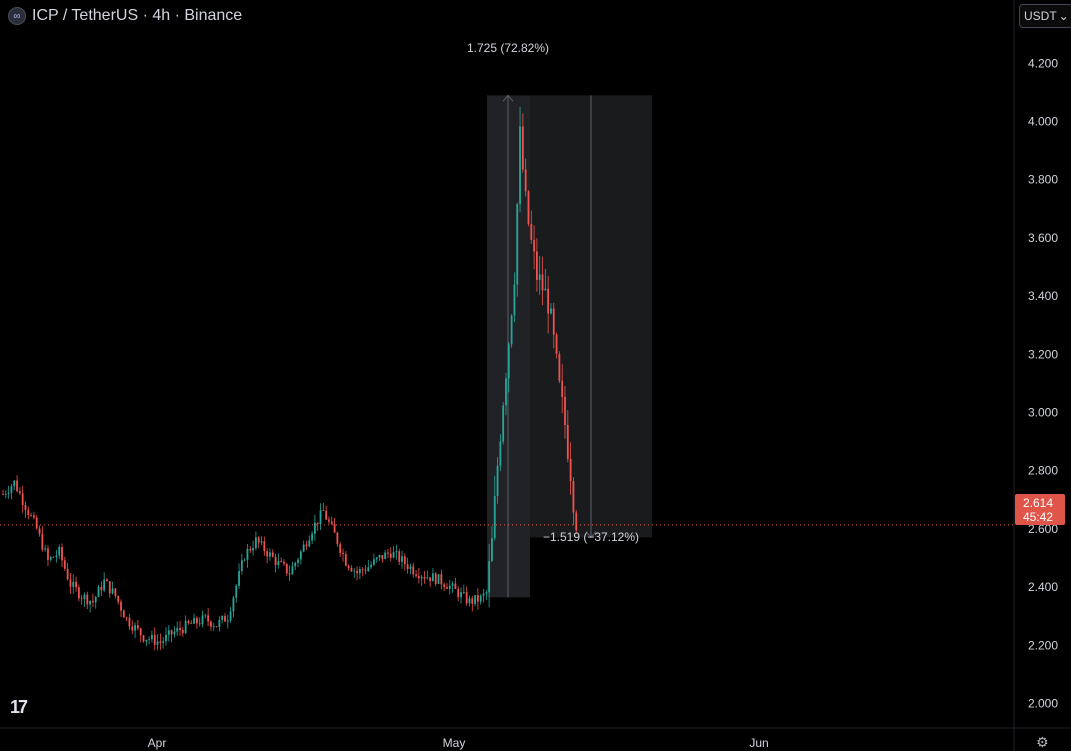 The height and width of the screenshot is (751, 1071). What do you see at coordinates (1043, 180) in the screenshot?
I see `y-tick-label: 3.800` at bounding box center [1043, 180].